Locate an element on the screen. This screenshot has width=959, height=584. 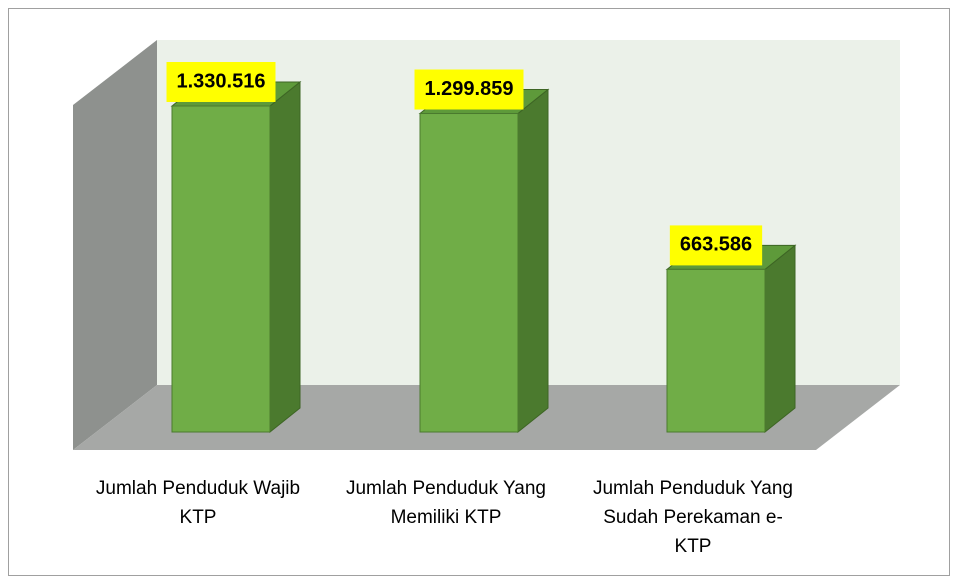
value-label: 1.299.859 is located at coordinates (469, 89).